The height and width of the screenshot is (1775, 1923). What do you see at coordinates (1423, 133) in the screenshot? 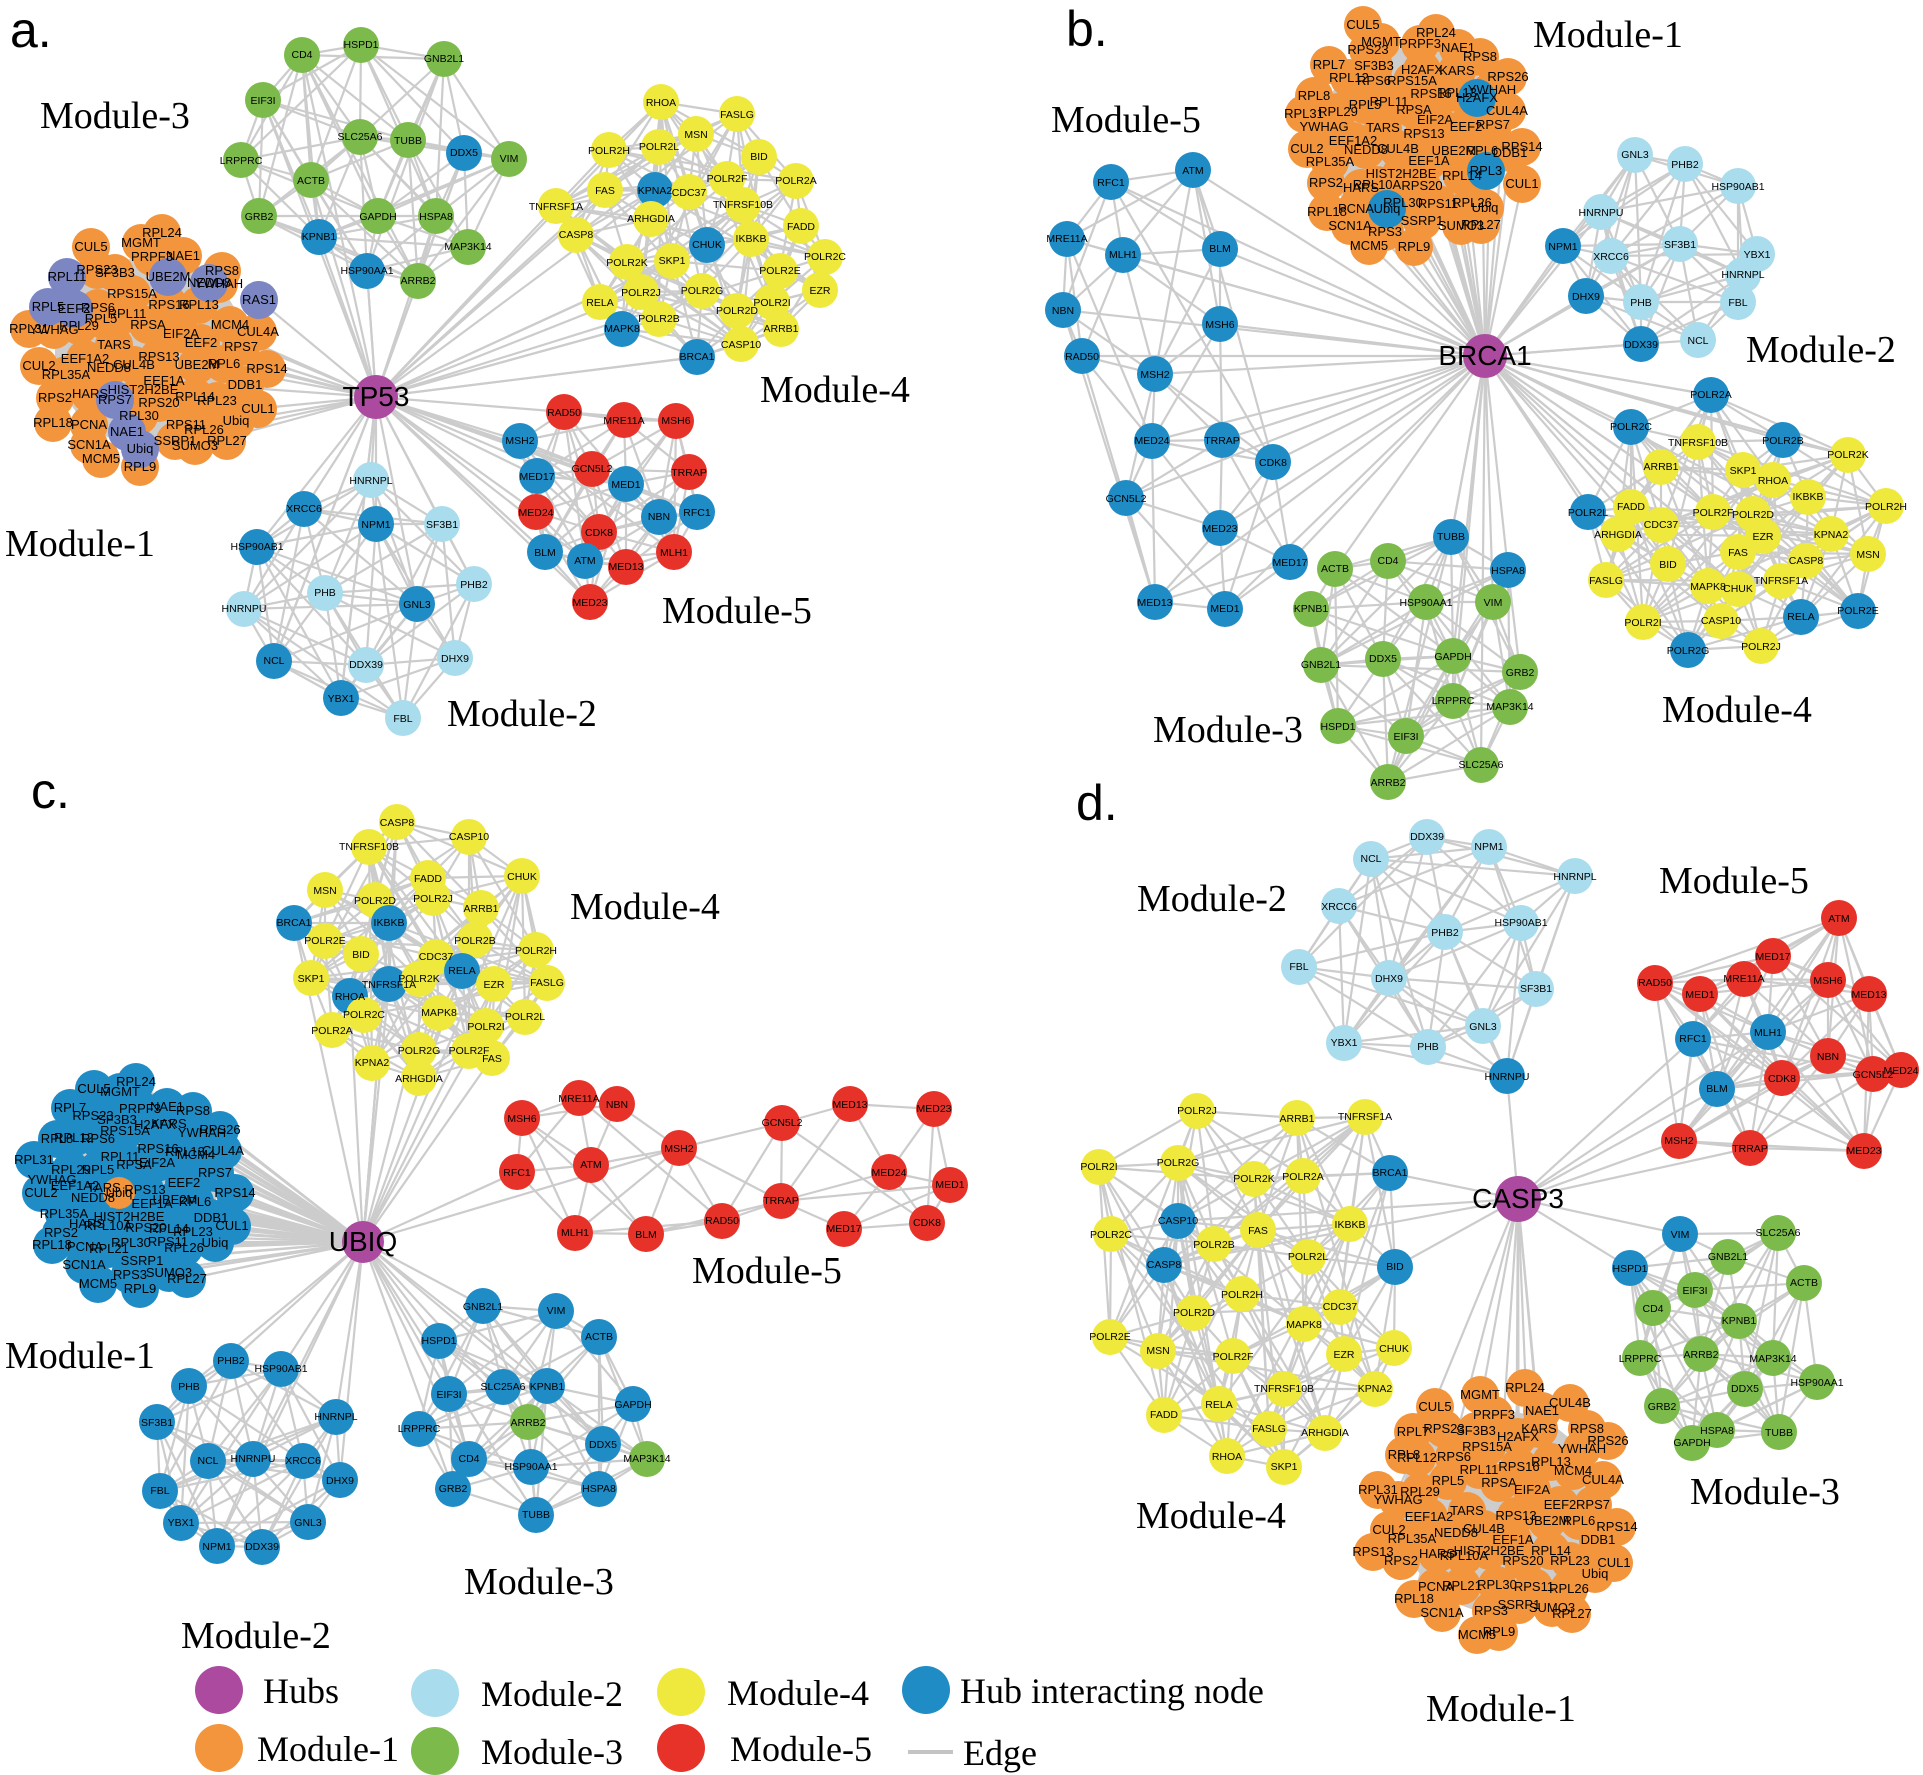
I see `svg-text: RPS13` at bounding box center [1423, 133].